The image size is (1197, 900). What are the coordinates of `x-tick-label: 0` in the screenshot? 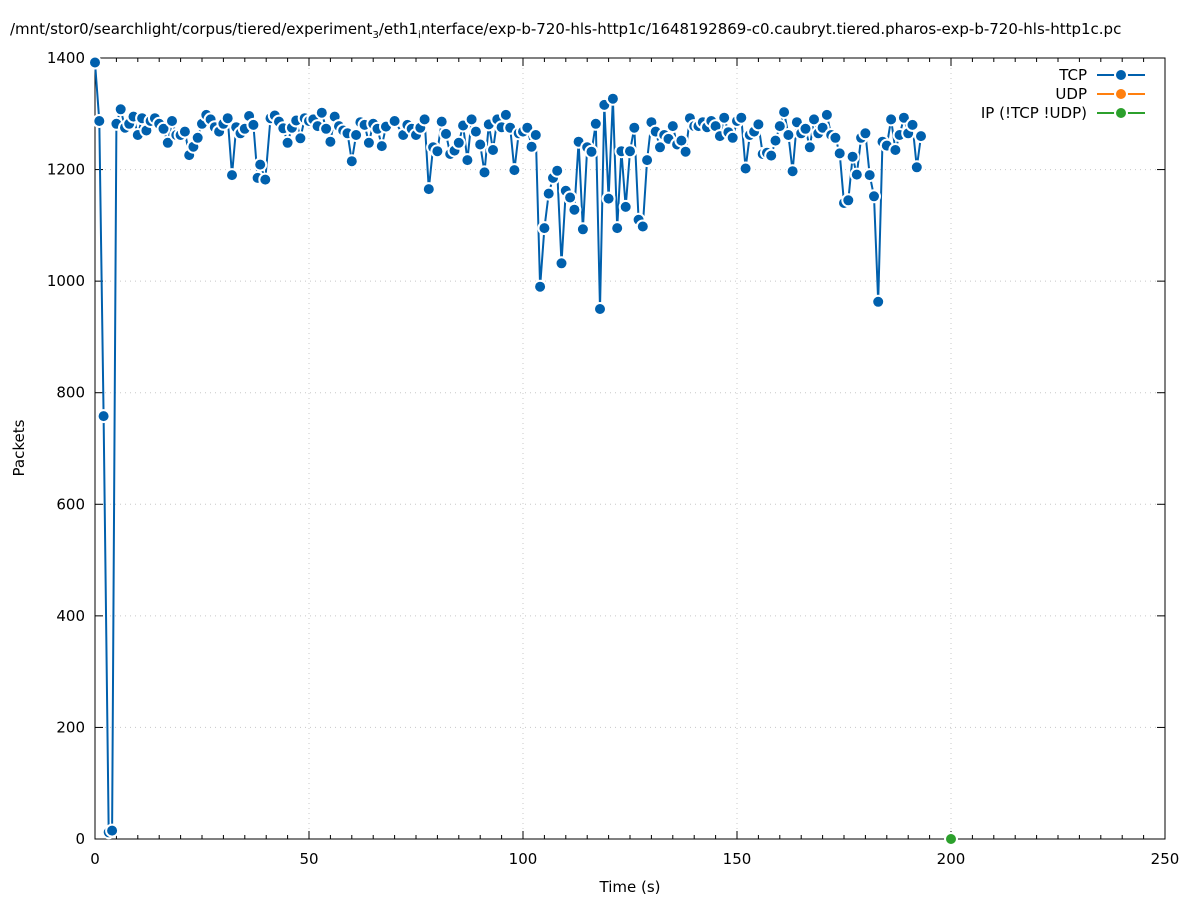 It's located at (95, 859).